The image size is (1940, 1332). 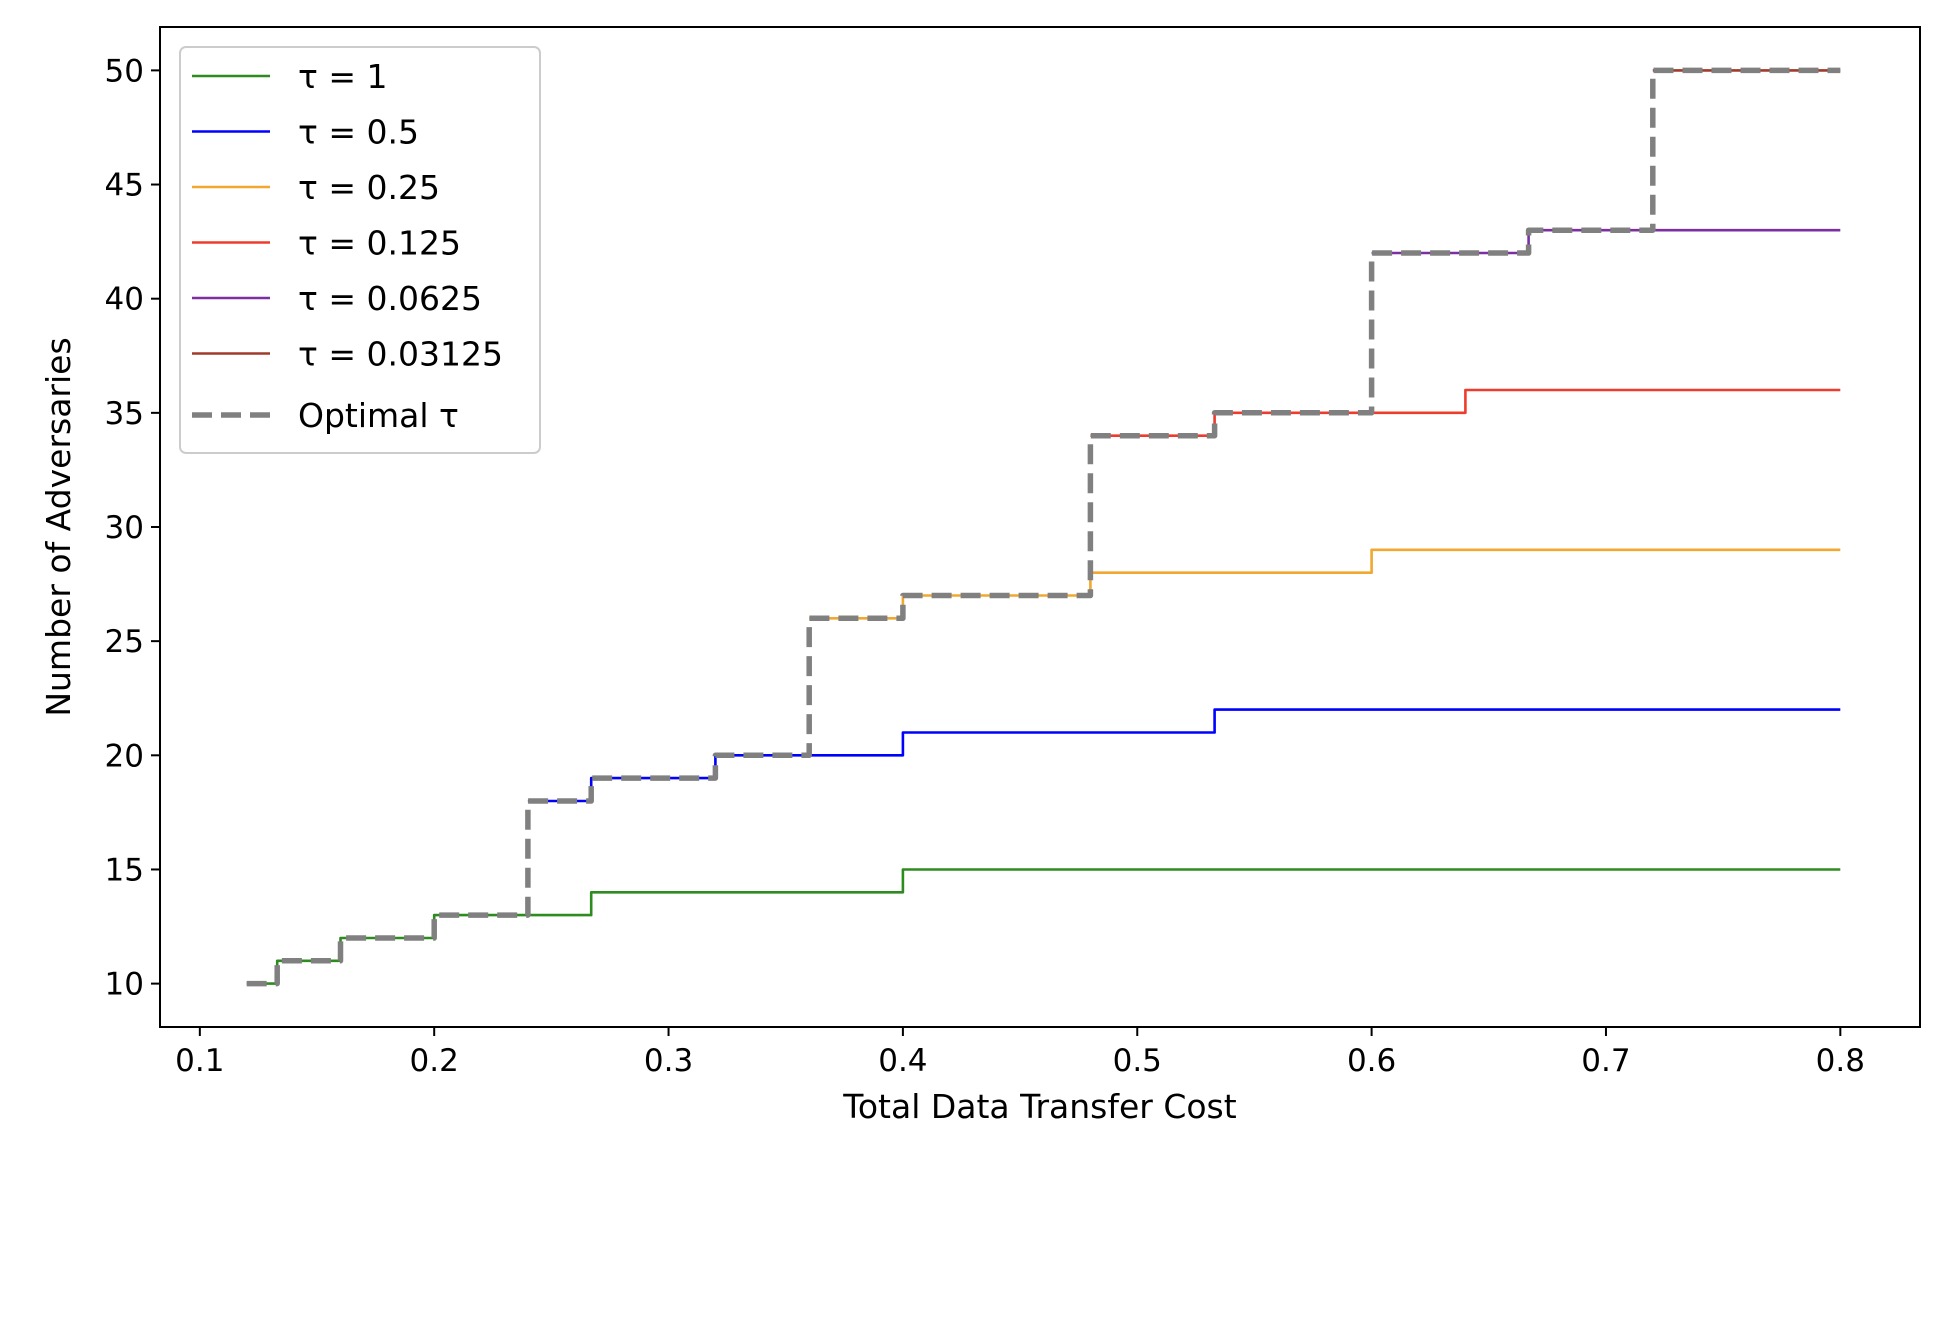 I want to click on legend-label: τ = 0.125, so click(x=379, y=243).